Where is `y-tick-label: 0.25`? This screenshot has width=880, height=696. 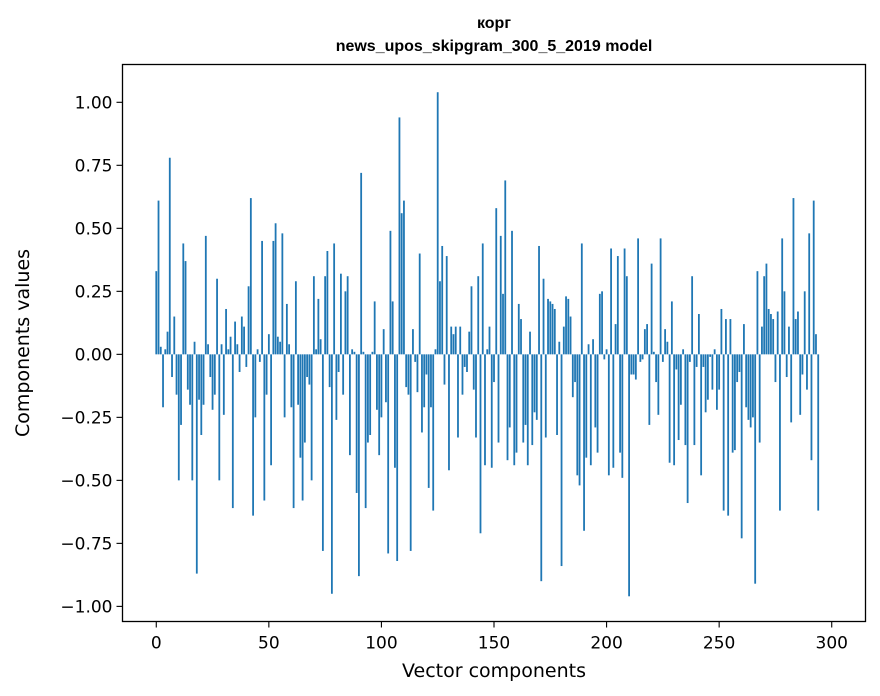 y-tick-label: 0.25 is located at coordinates (94, 292).